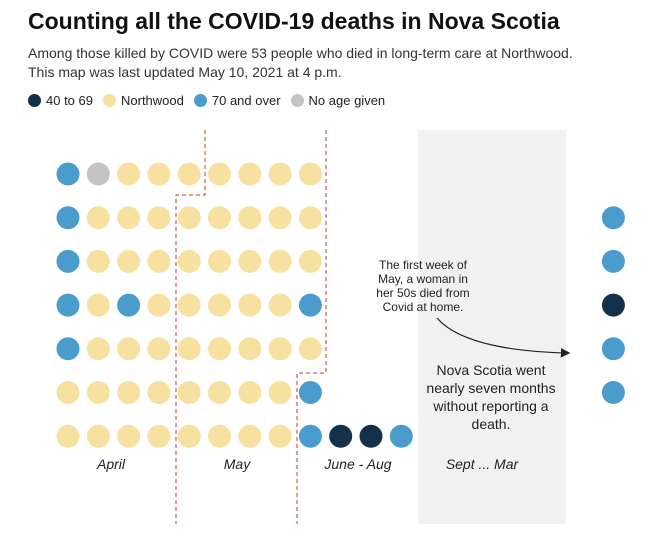 The image size is (662, 551). Describe the element at coordinates (69, 100) in the screenshot. I see `legend-label-40-69: 40 to 69` at that location.